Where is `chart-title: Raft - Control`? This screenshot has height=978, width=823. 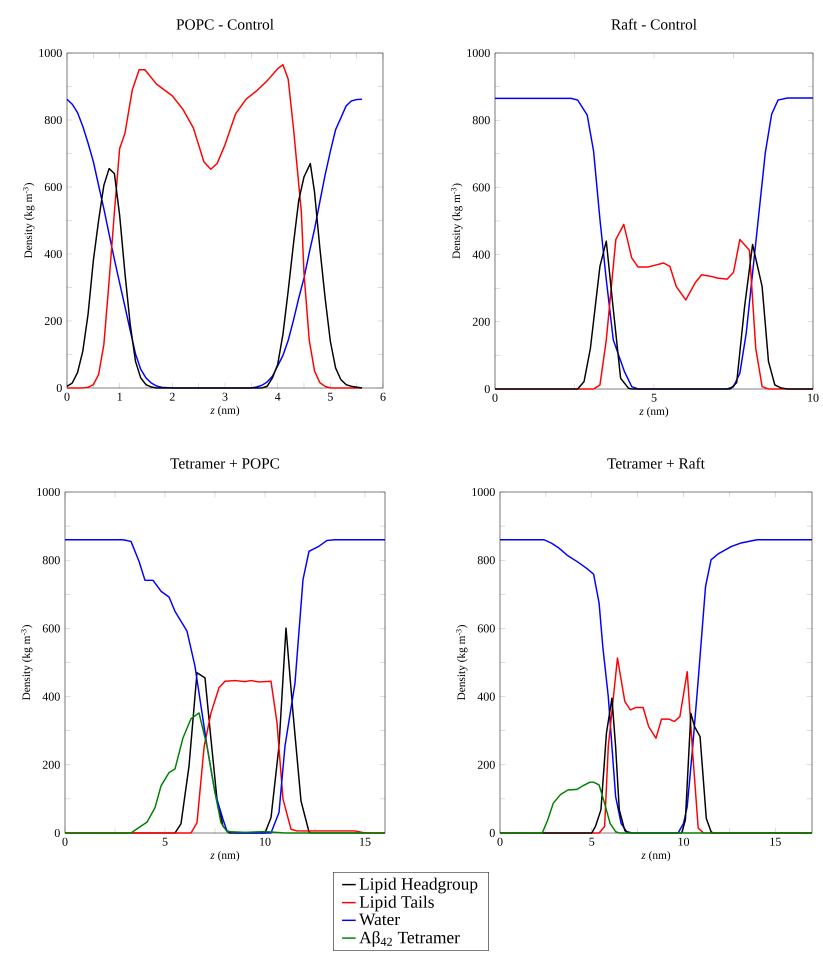 chart-title: Raft - Control is located at coordinates (653, 24).